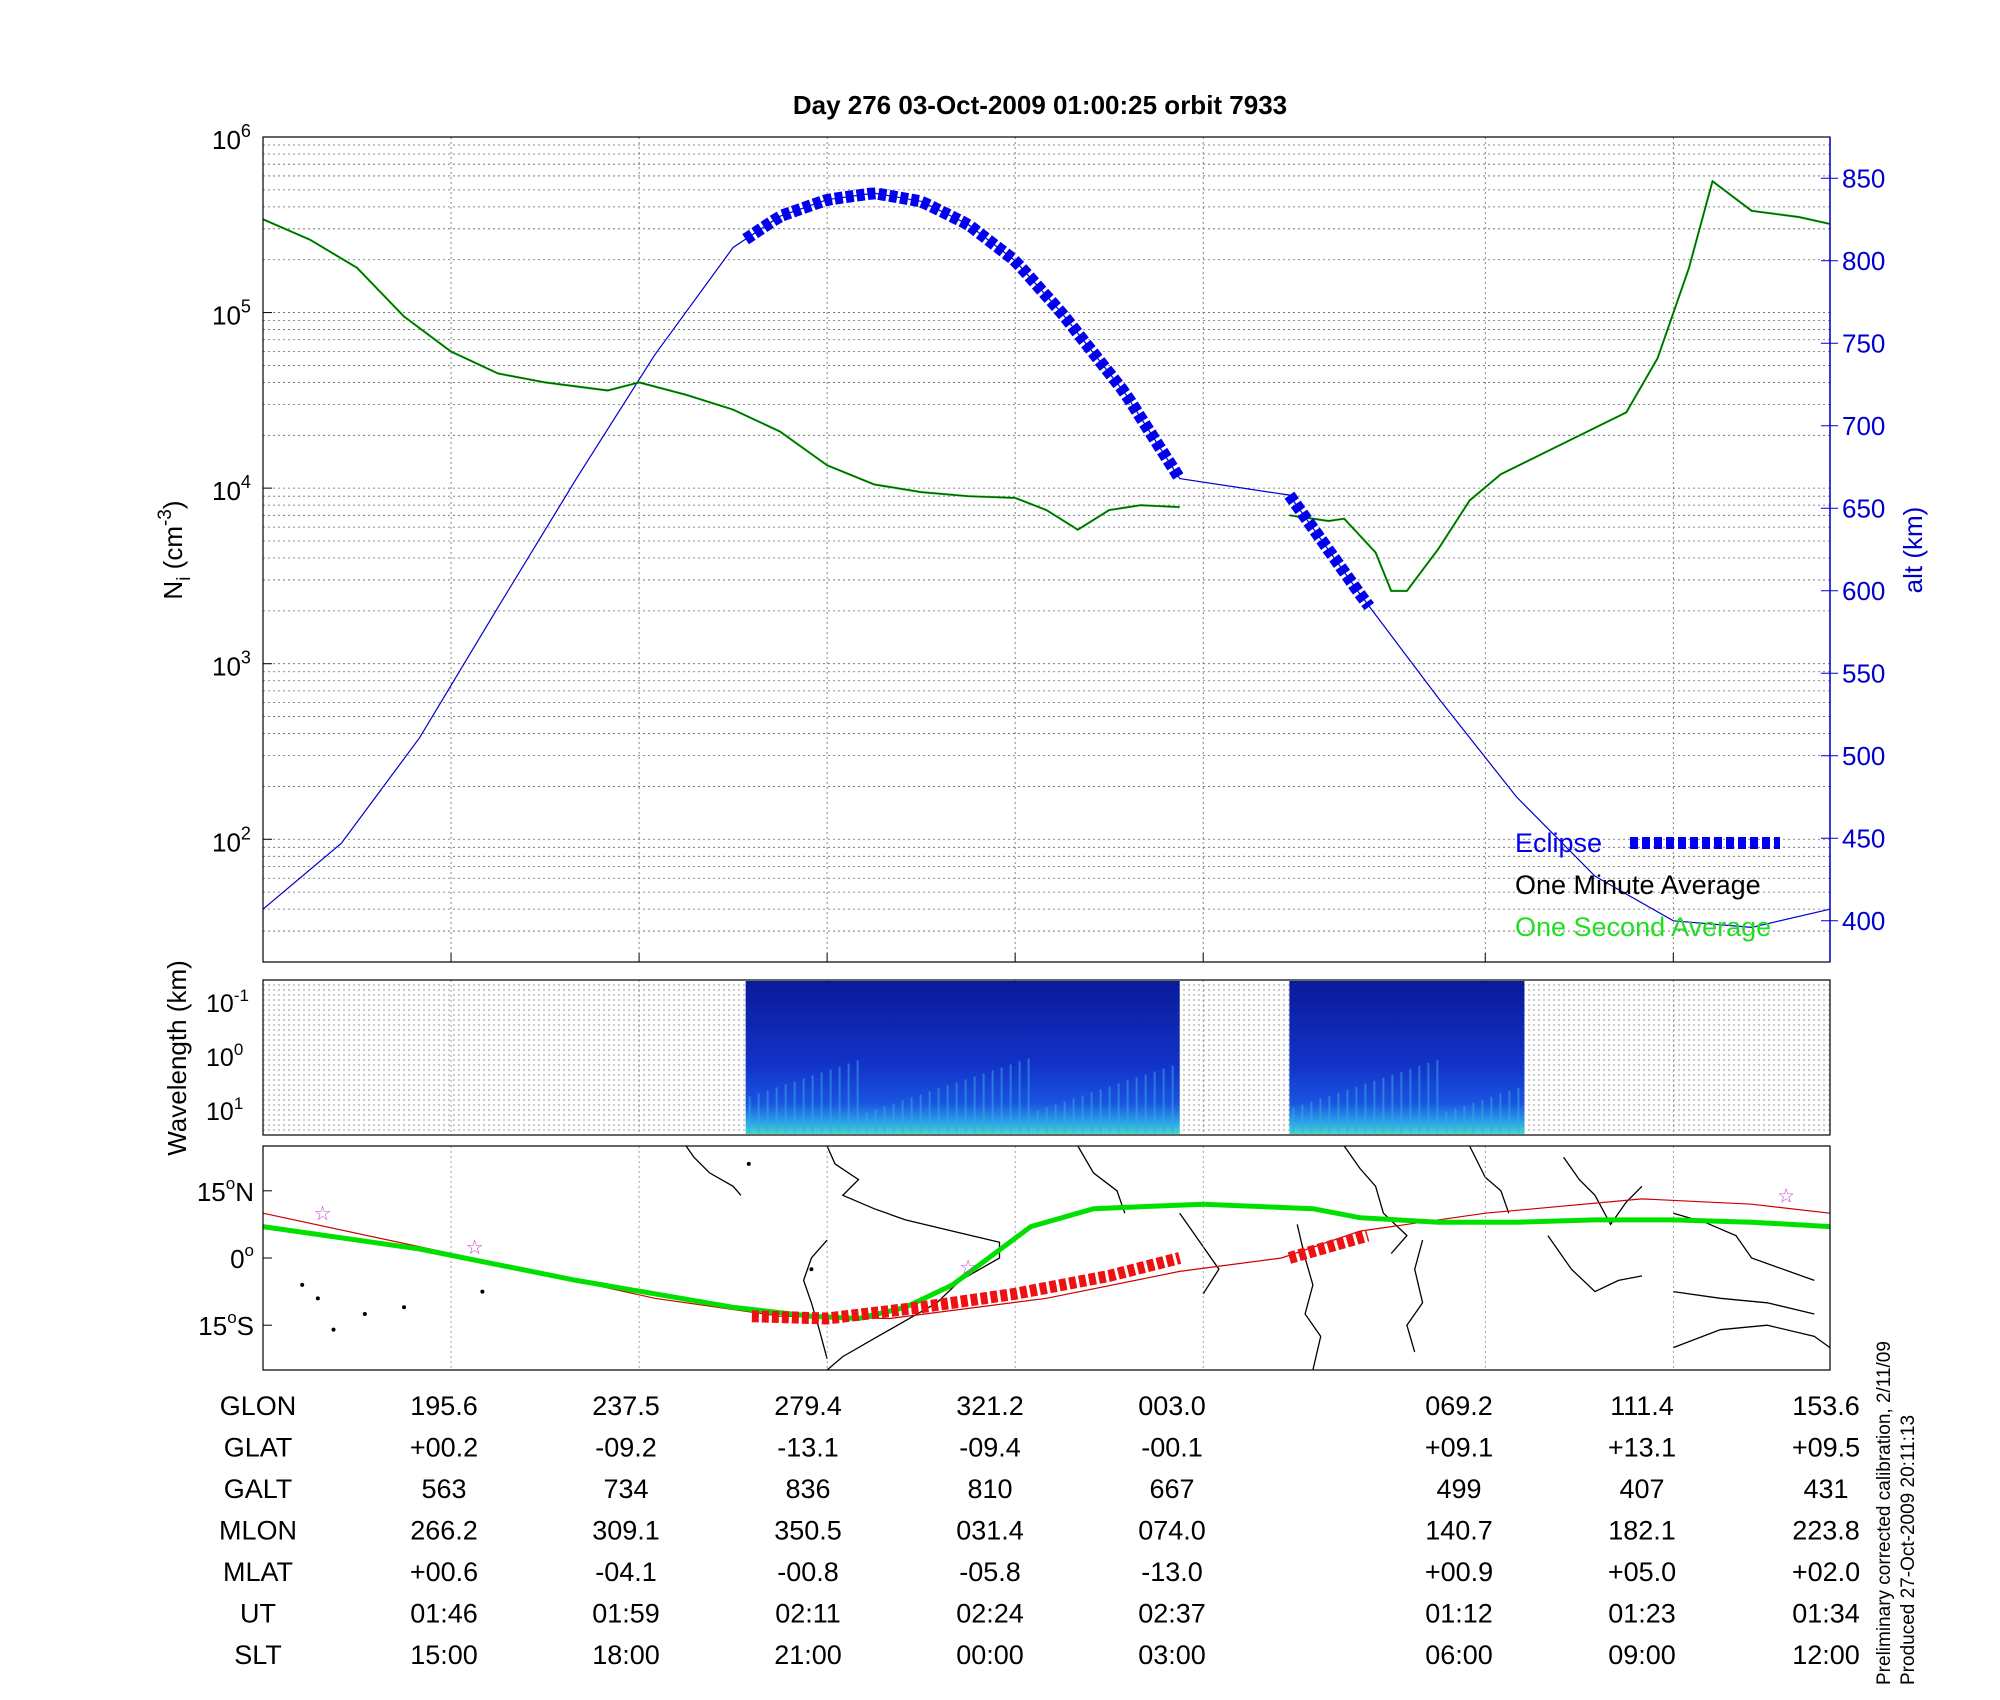 Image resolution: width=2000 pixels, height=1700 pixels. I want to click on table-cell: 667, so click(1171, 1489).